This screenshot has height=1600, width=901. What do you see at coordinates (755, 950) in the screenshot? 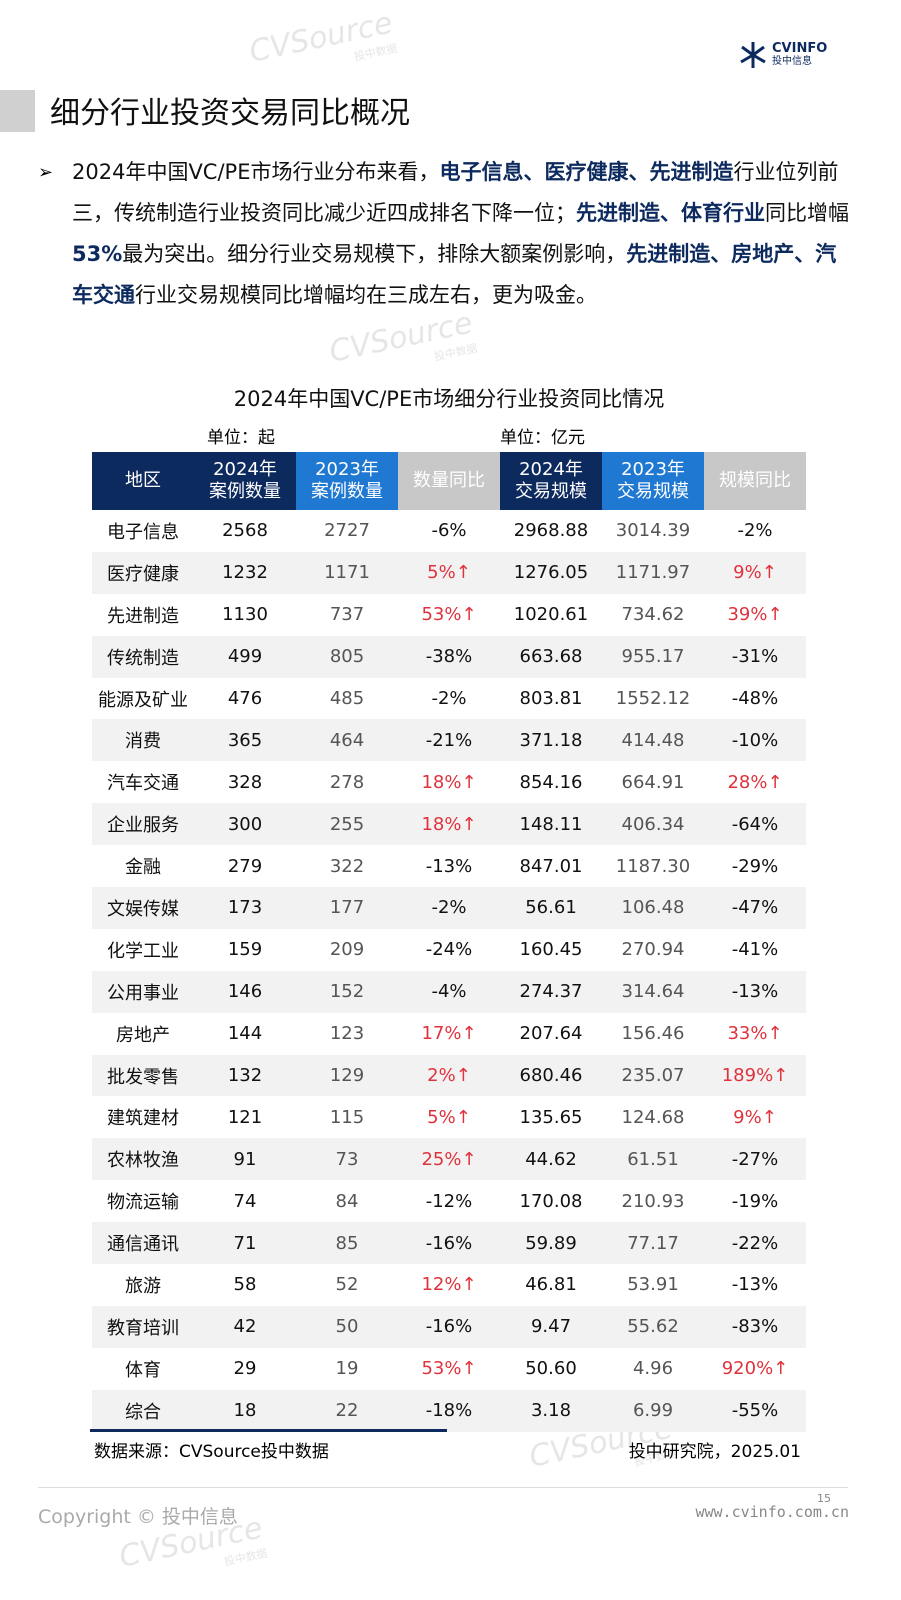
I see `table-cell: -41%` at bounding box center [755, 950].